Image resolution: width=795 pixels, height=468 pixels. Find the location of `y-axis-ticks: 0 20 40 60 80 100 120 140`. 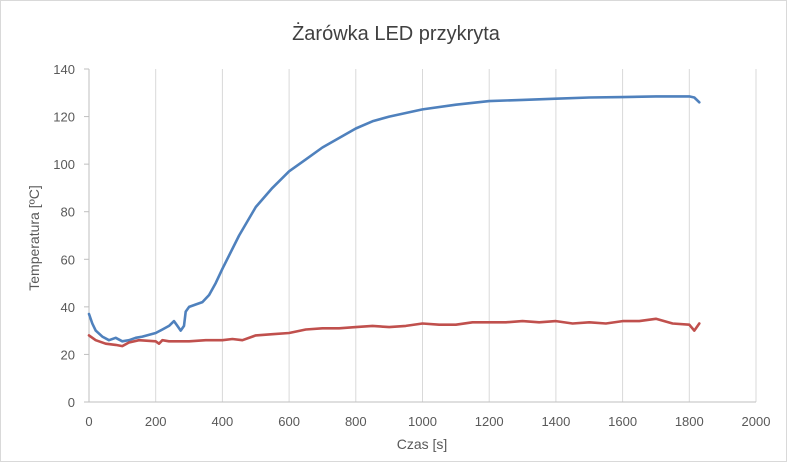

y-axis-ticks: 0 20 40 60 80 100 120 140 is located at coordinates (71, 236).